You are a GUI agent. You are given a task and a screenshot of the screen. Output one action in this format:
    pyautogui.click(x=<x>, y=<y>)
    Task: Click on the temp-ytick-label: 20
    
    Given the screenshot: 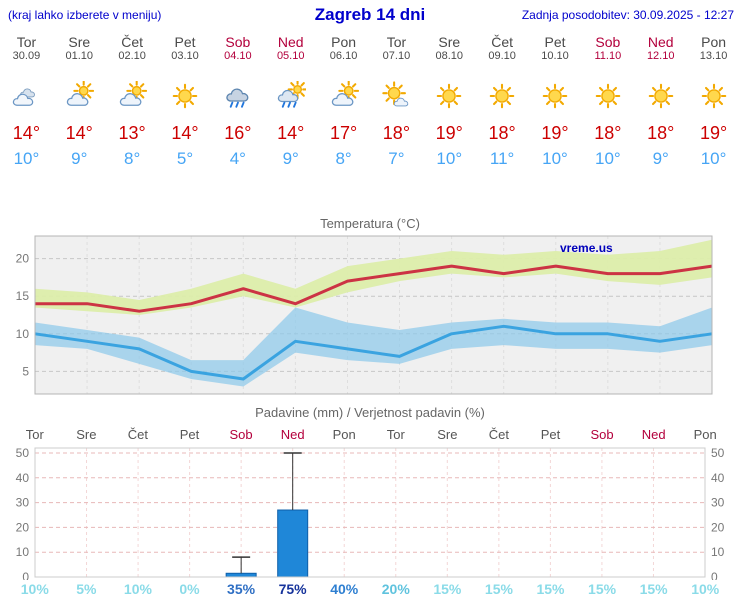 What is the action you would take?
    pyautogui.click(x=23, y=259)
    